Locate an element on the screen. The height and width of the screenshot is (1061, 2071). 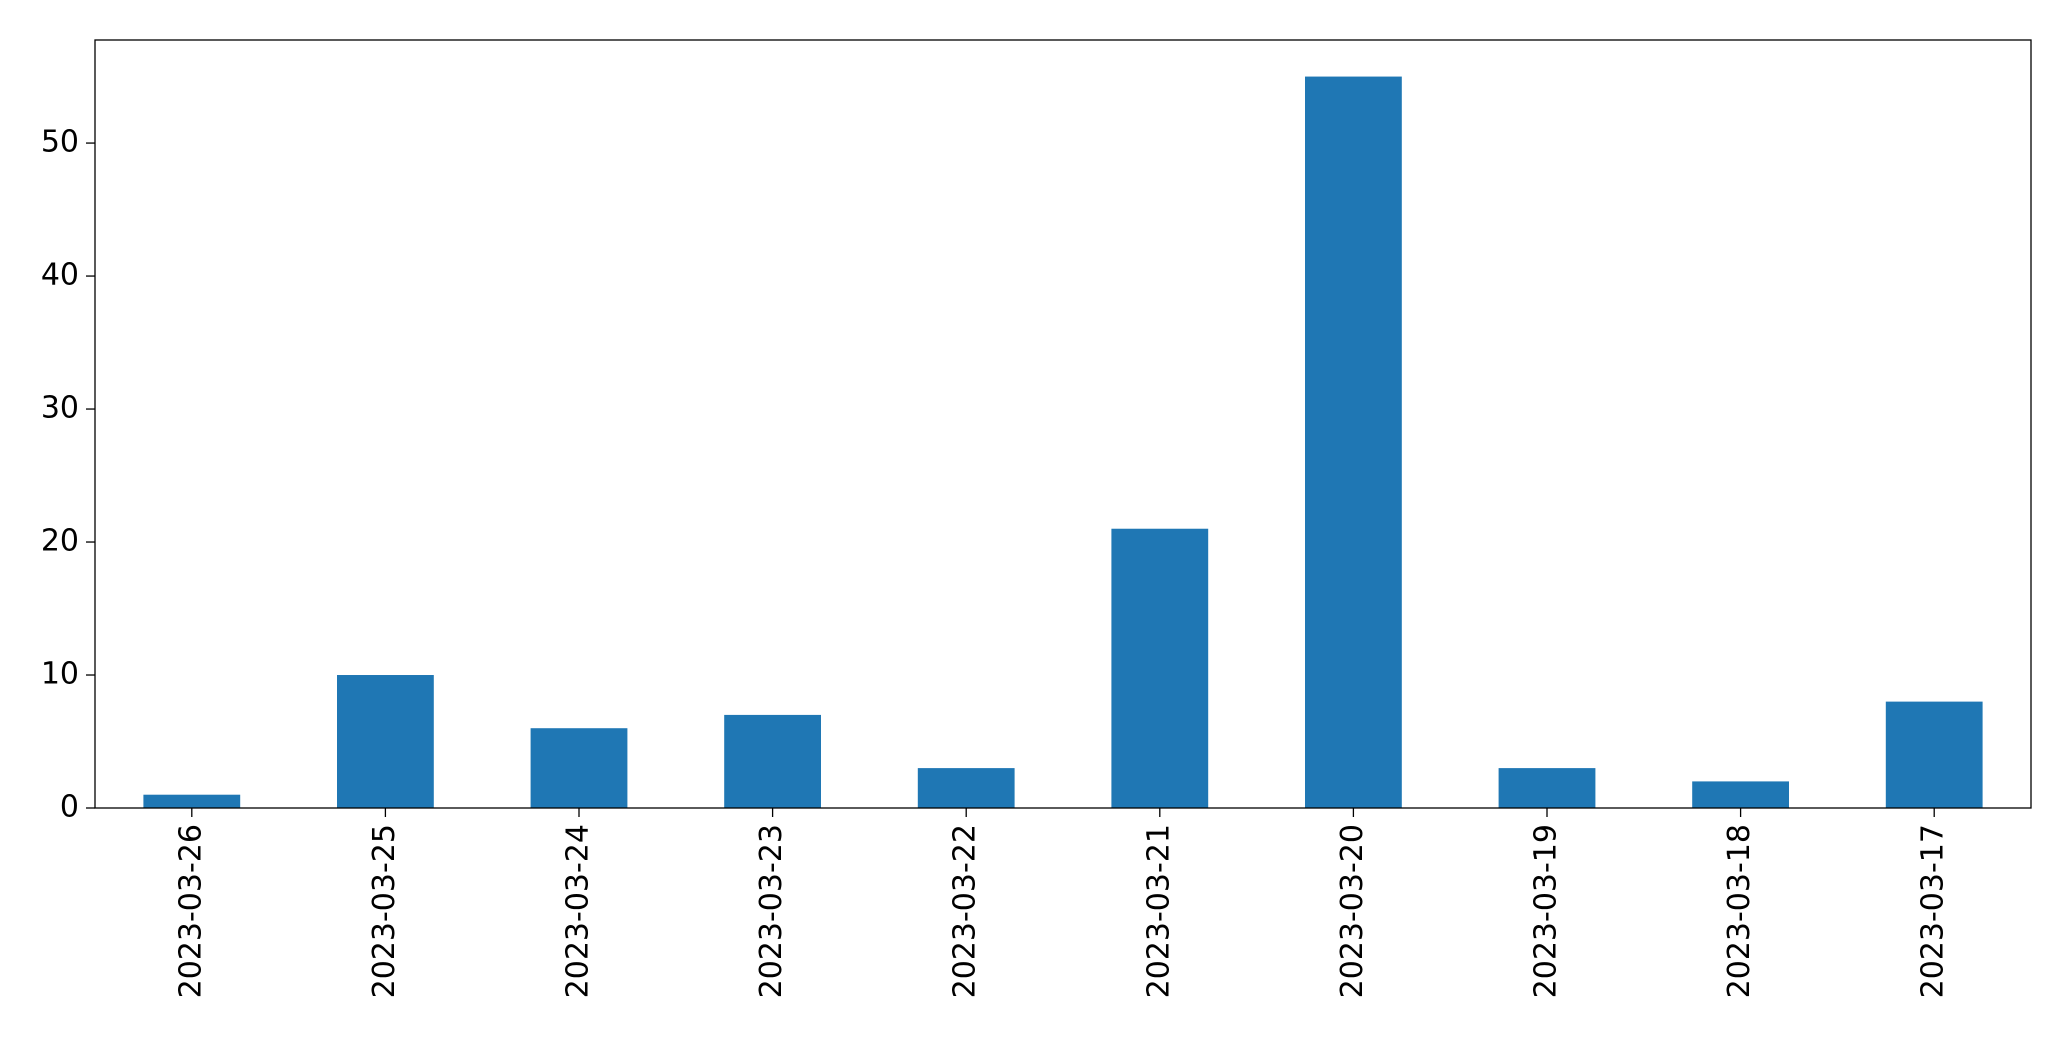
y-tick-label: 30 is located at coordinates (60, 408).